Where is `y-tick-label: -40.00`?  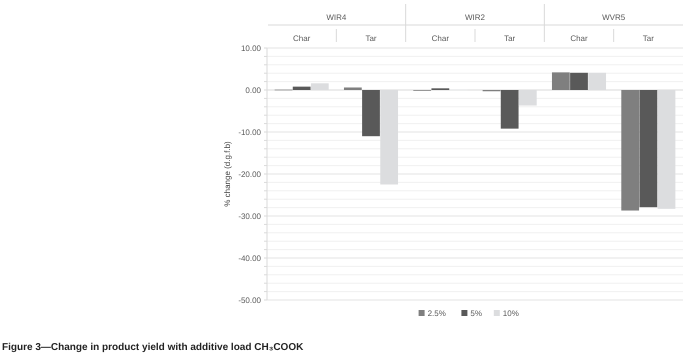
y-tick-label: -40.00 is located at coordinates (250, 258).